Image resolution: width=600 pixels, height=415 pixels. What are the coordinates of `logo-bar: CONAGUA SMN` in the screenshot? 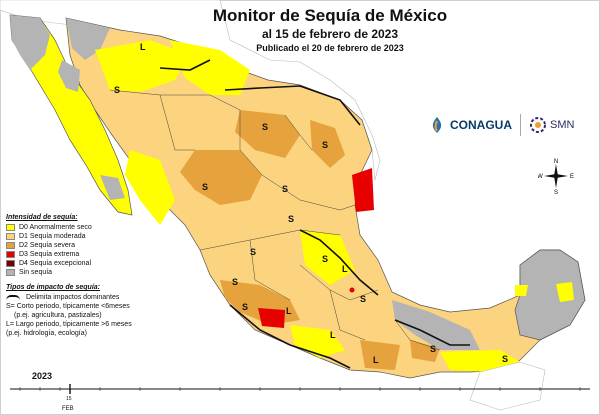 It's located at (508, 125).